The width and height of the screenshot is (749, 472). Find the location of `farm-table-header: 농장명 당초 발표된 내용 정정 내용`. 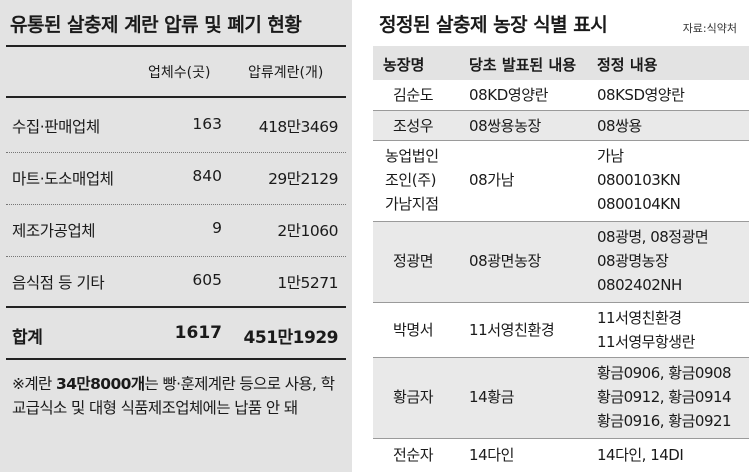

farm-table-header: 농장명 당초 발표된 내용 정정 내용 is located at coordinates (561, 63).